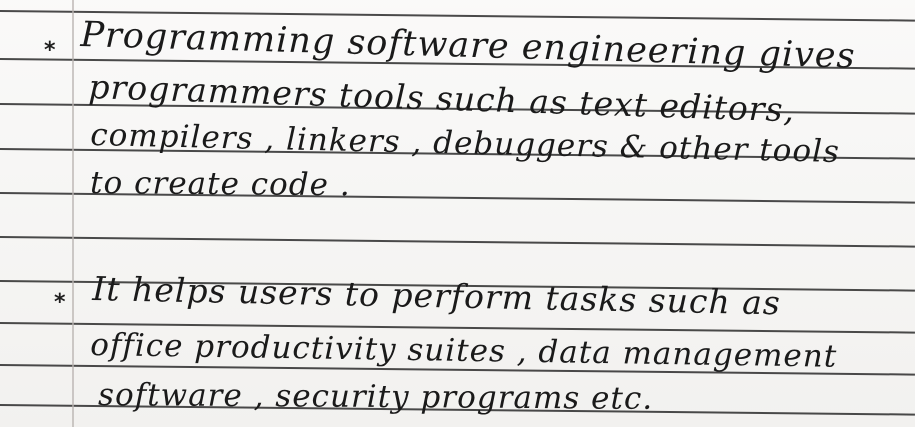  Describe the element at coordinates (220, 184) in the screenshot. I see `handwritten-line: to create code .` at that location.